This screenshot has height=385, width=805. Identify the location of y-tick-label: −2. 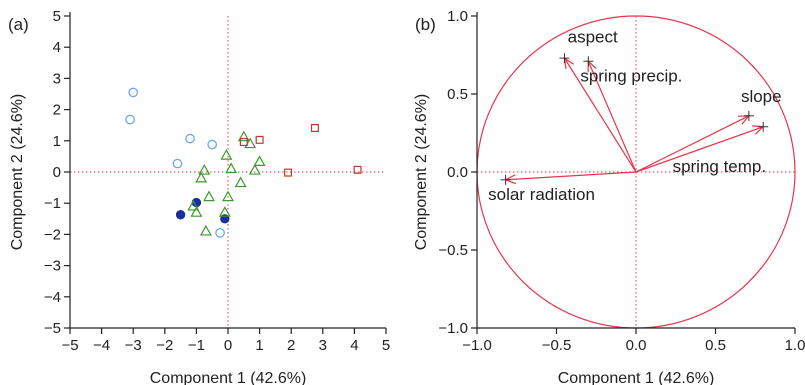
(52, 234).